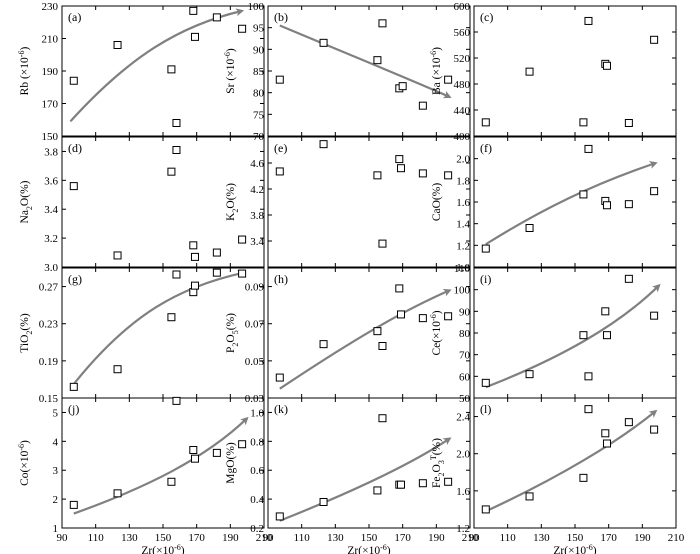 Image resolution: width=700 pixels, height=554 pixels. I want to click on panel-h: 0.03 0.05 0.07 0.09 (h) P2O5(%), so click(348, 336).